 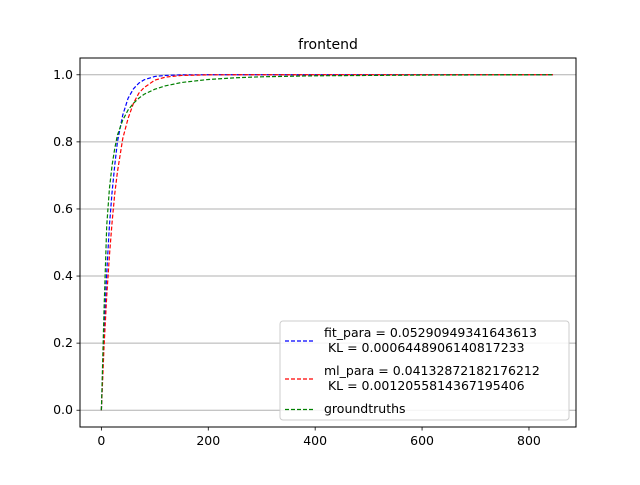 What do you see at coordinates (63, 74) in the screenshot?
I see `y-tick-label: 1.0` at bounding box center [63, 74].